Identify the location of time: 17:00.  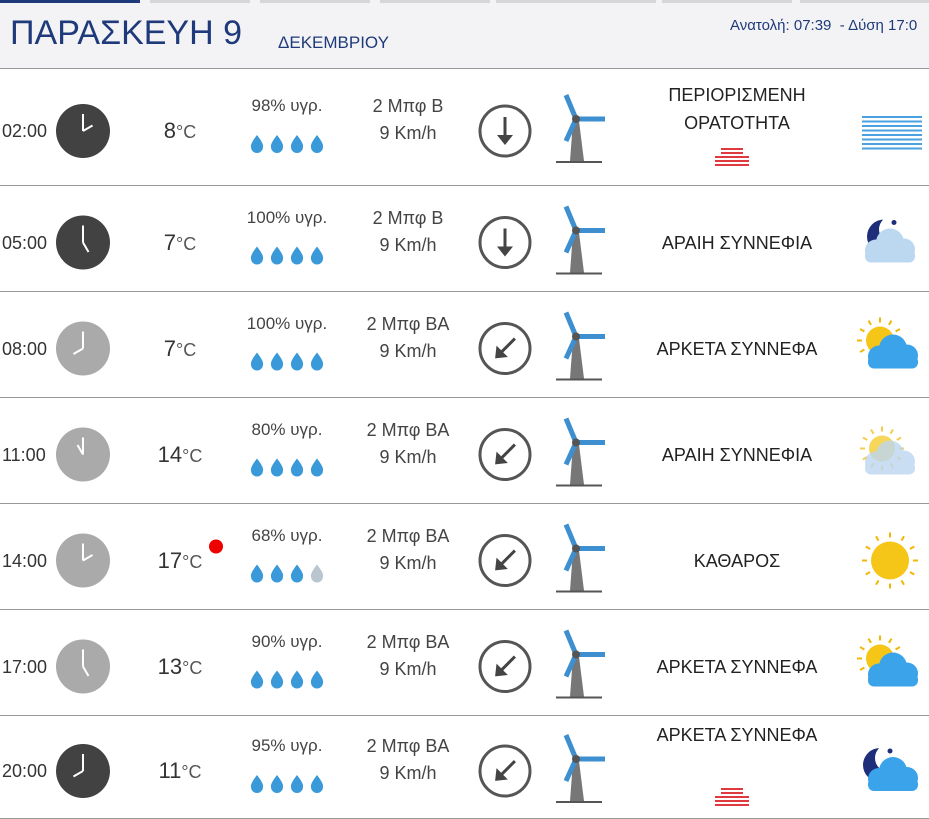
(25, 666).